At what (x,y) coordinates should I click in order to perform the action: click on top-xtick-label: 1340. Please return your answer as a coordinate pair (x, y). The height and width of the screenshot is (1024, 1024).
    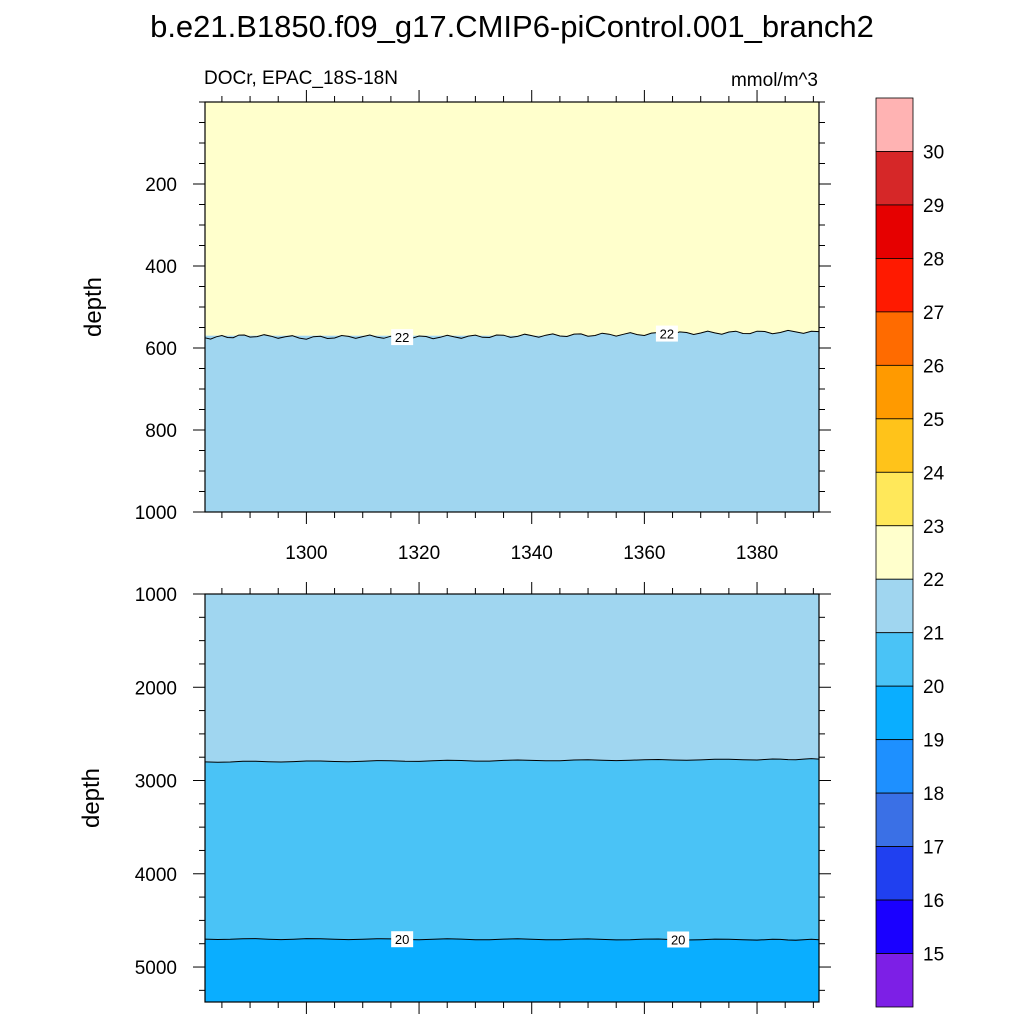
    Looking at the image, I should click on (532, 553).